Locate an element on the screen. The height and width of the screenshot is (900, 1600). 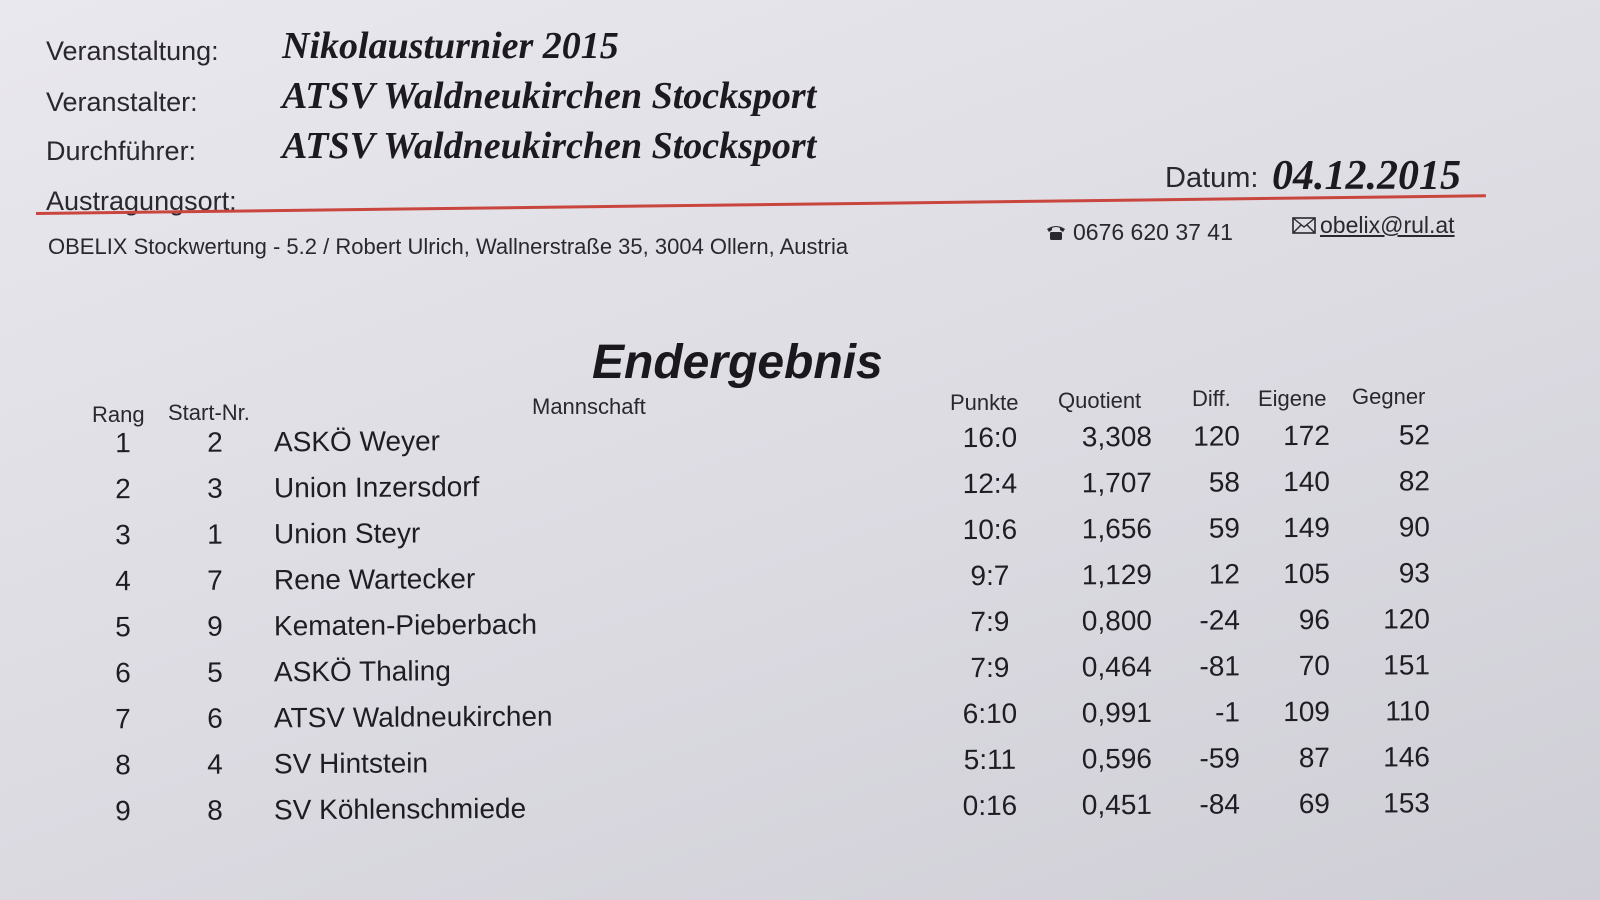
phone-contact: 0676 620 37 41 is located at coordinates (1139, 232).